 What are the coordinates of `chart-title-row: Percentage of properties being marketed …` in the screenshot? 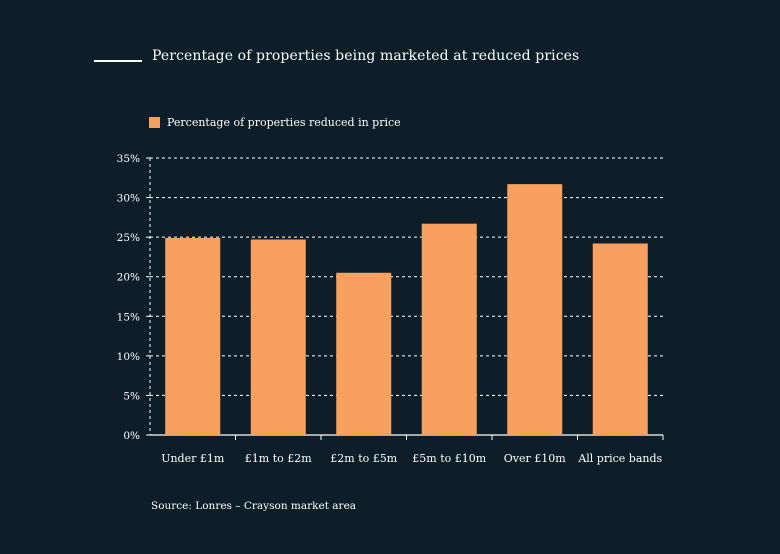 It's located at (336, 56).